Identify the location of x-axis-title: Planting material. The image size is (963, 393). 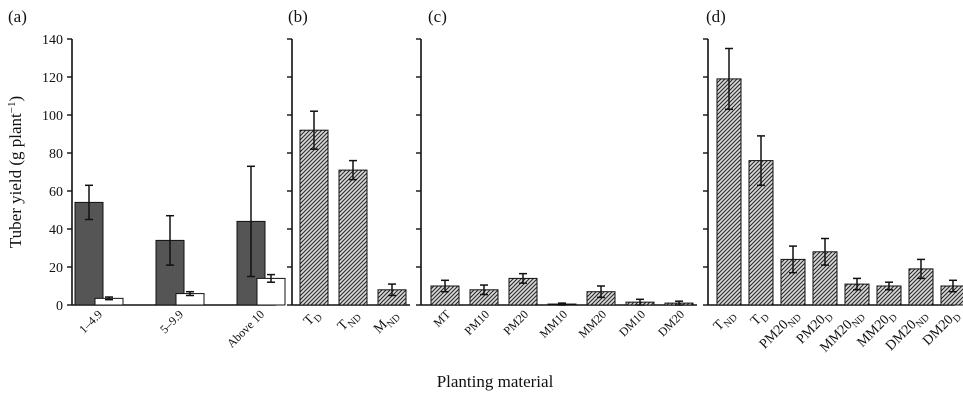
(495, 381).